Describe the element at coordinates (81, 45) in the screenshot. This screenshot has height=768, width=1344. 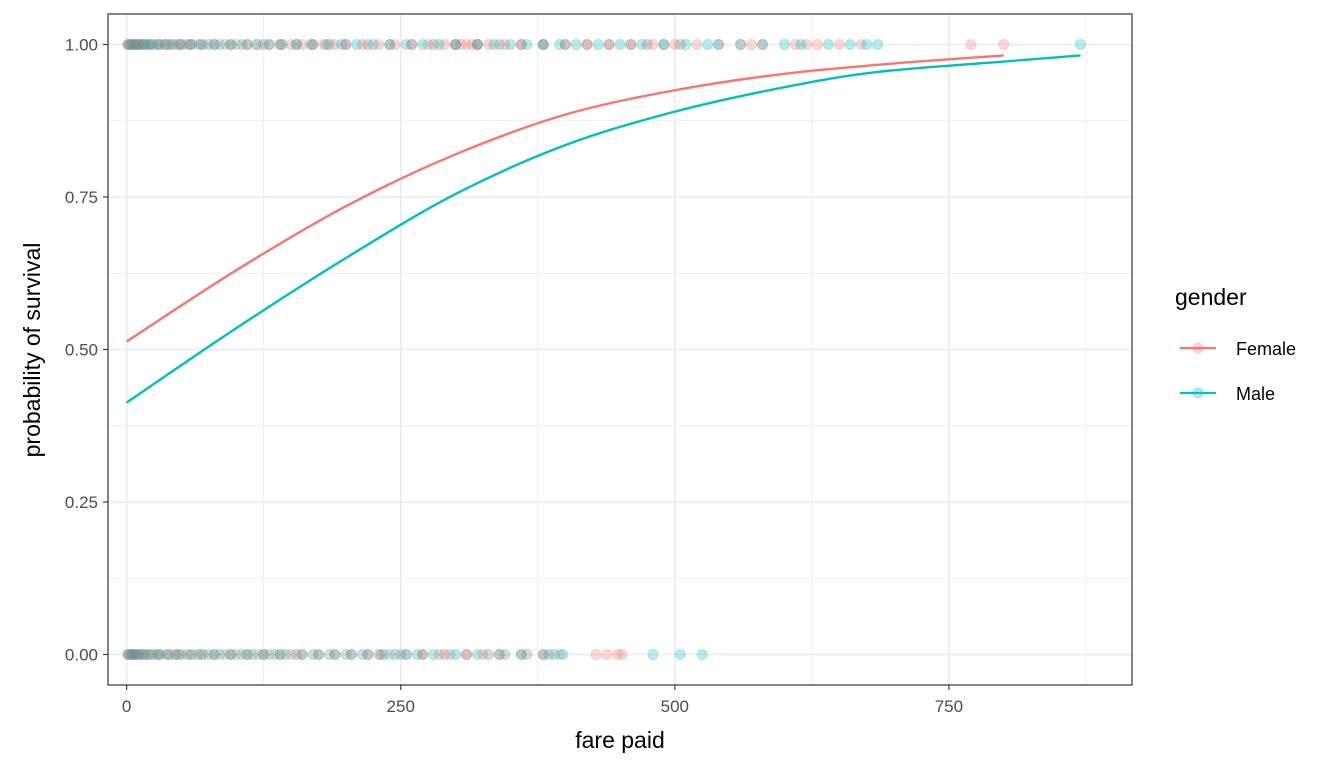
I see `y-tick-label: 1.00` at that location.